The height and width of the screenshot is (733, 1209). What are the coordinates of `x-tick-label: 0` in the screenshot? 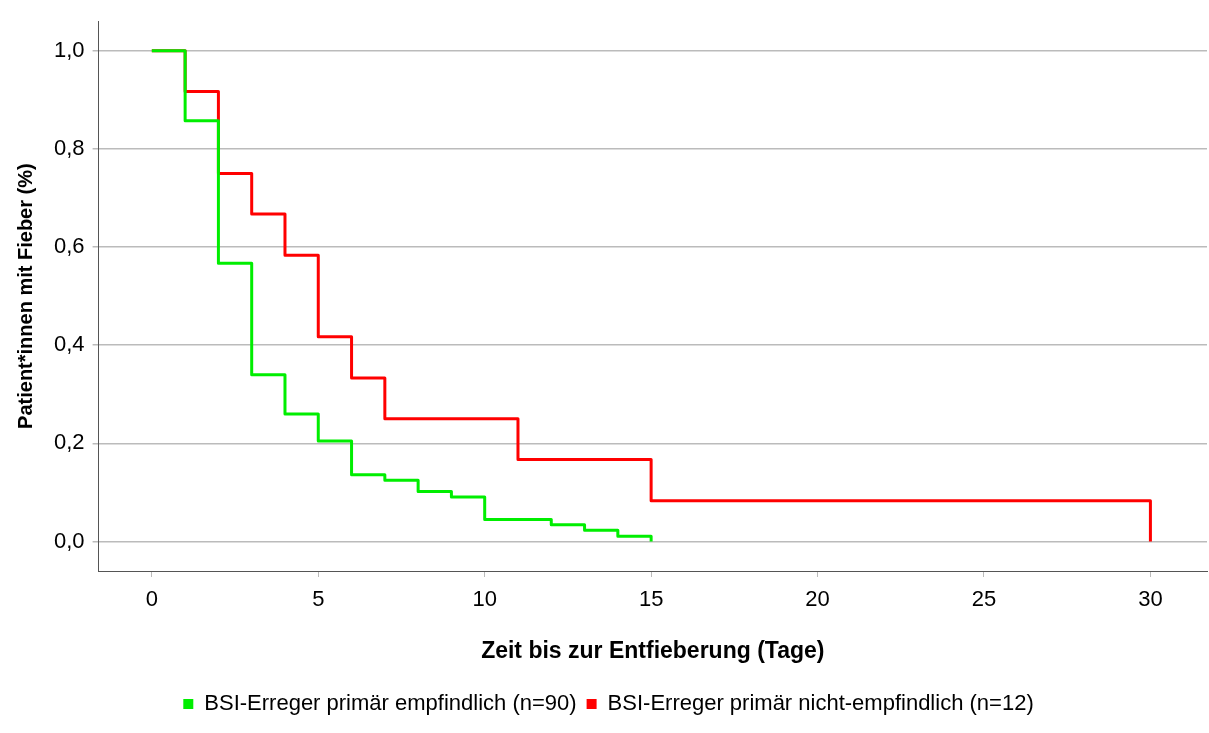 It's located at (151, 599).